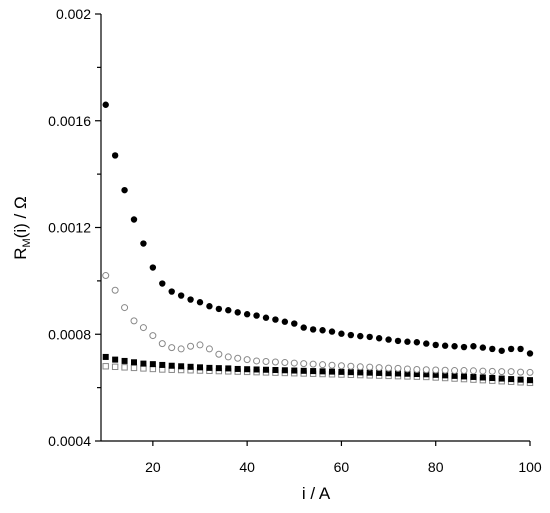 This screenshot has width=550, height=513. What do you see at coordinates (530, 467) in the screenshot?
I see `x-tick-label: 100` at bounding box center [530, 467].